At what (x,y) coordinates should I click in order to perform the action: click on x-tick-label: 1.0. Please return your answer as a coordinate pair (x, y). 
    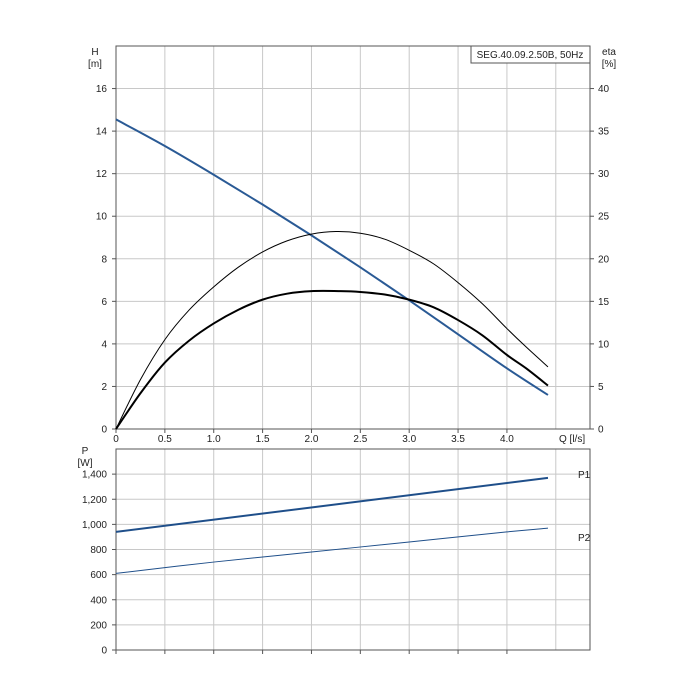
    Looking at the image, I should click on (214, 439).